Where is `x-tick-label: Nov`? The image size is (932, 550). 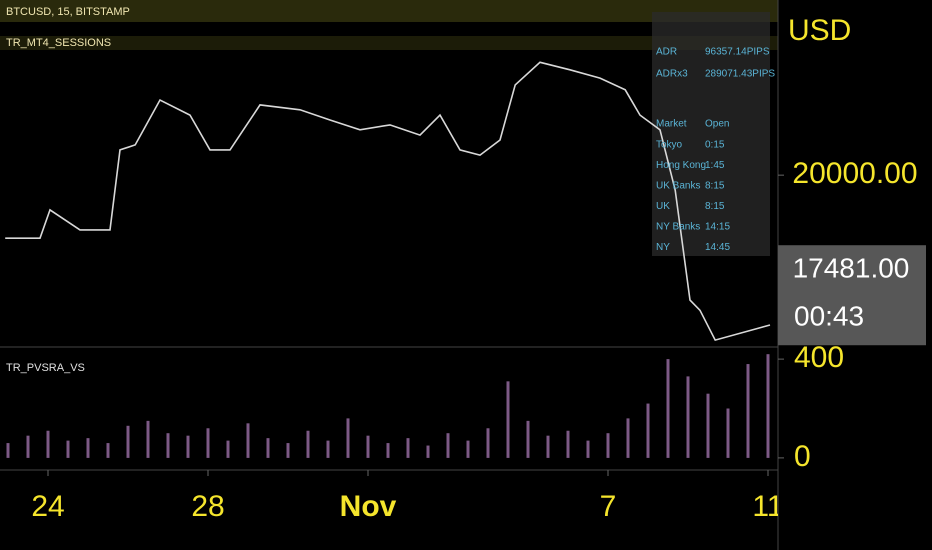 x-tick-label: Nov is located at coordinates (368, 506).